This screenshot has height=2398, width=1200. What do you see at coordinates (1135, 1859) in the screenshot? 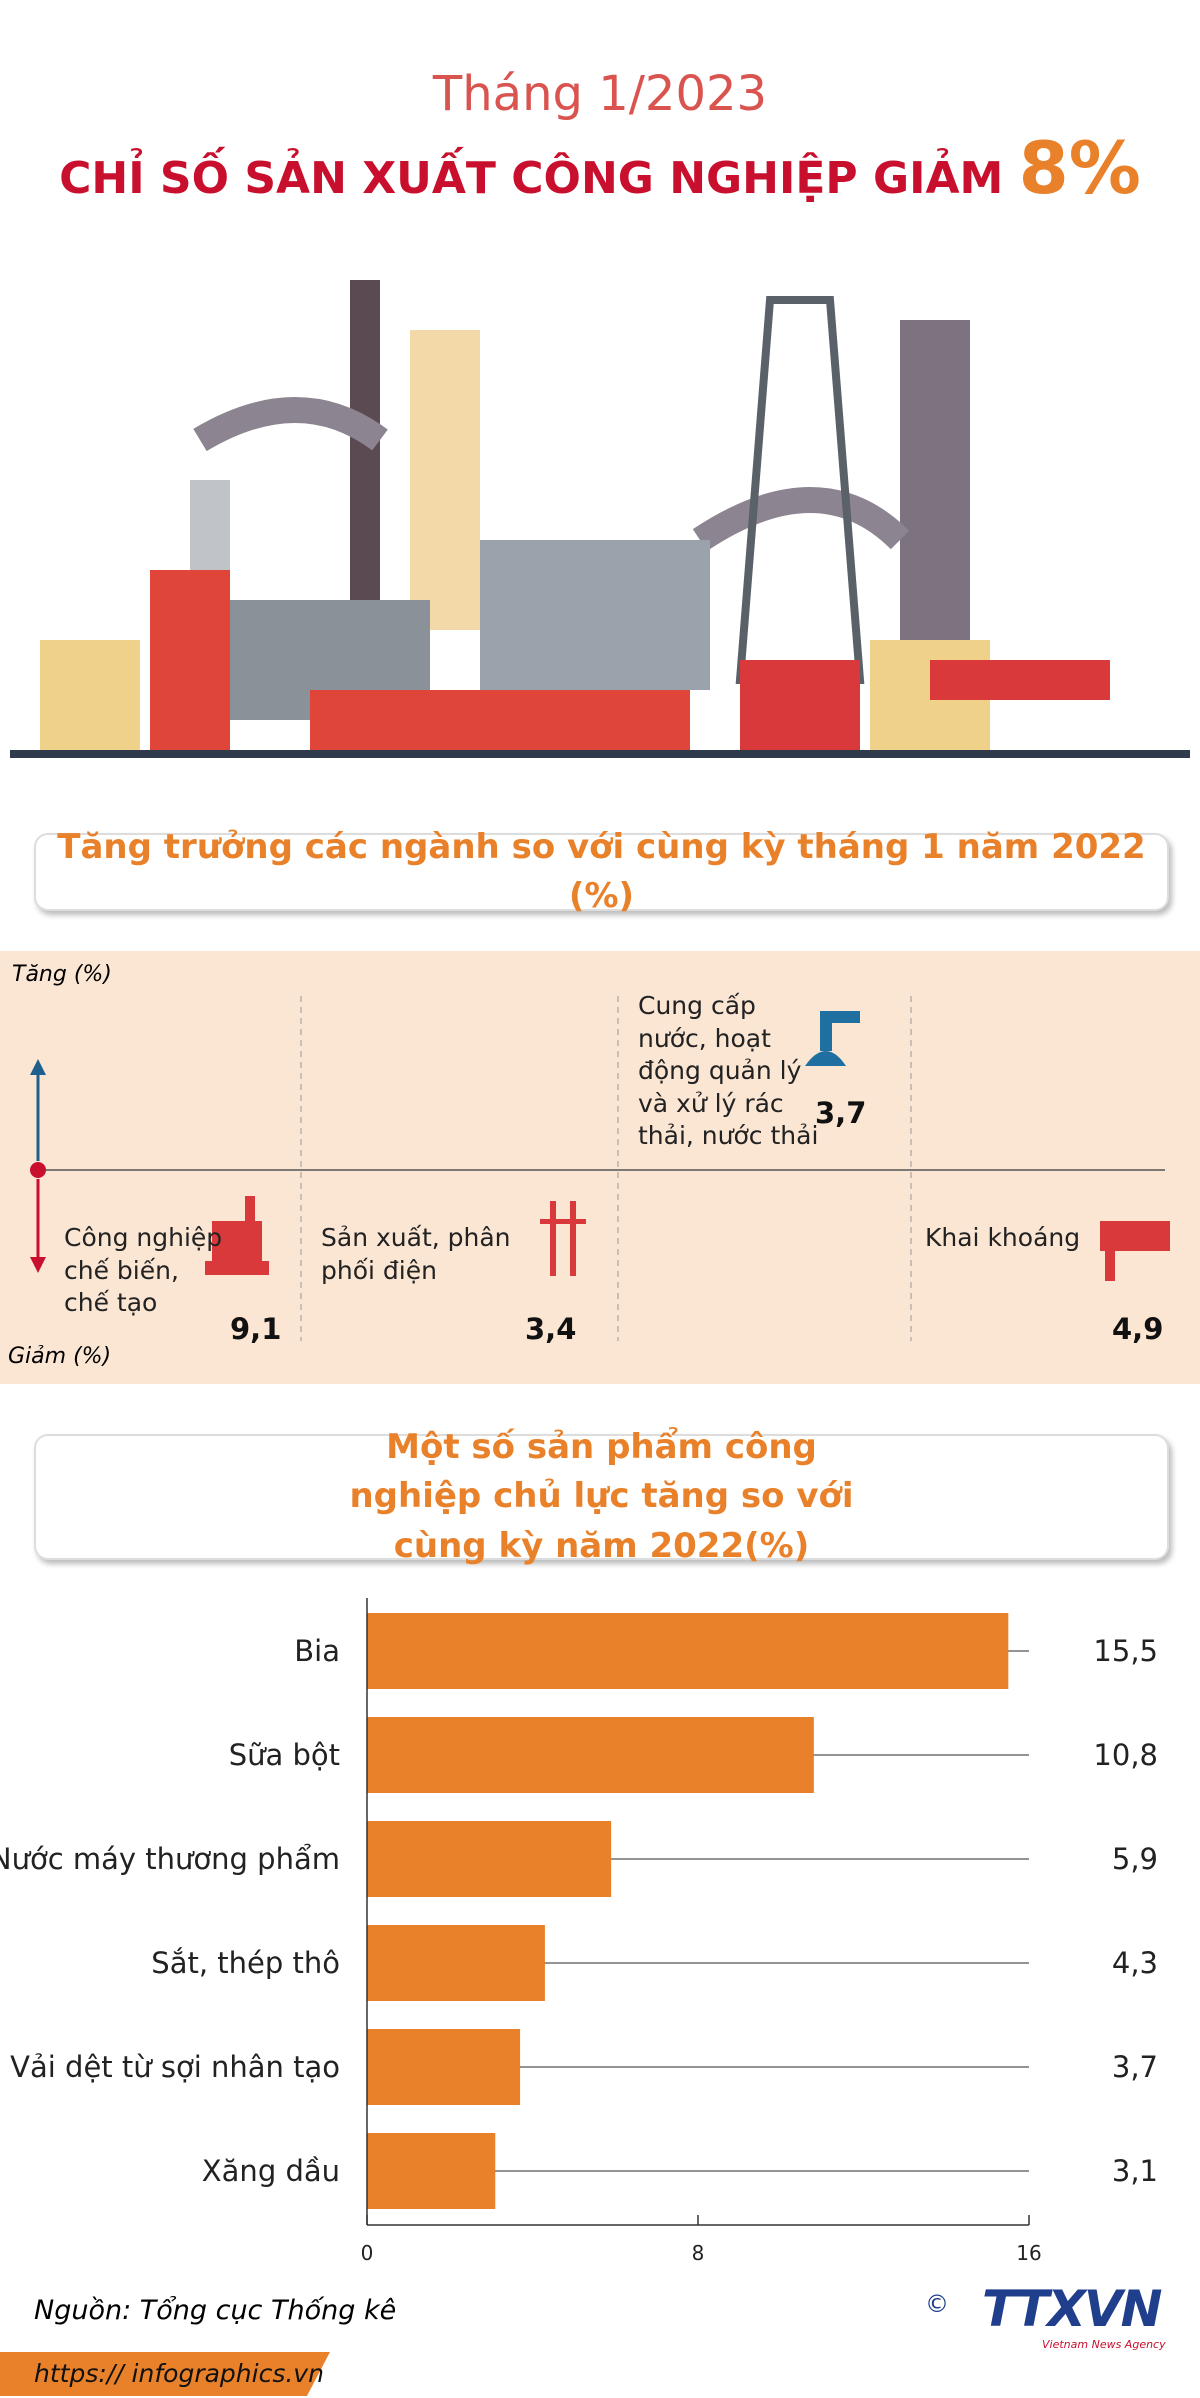
I see `value-label: 5,9` at bounding box center [1135, 1859].